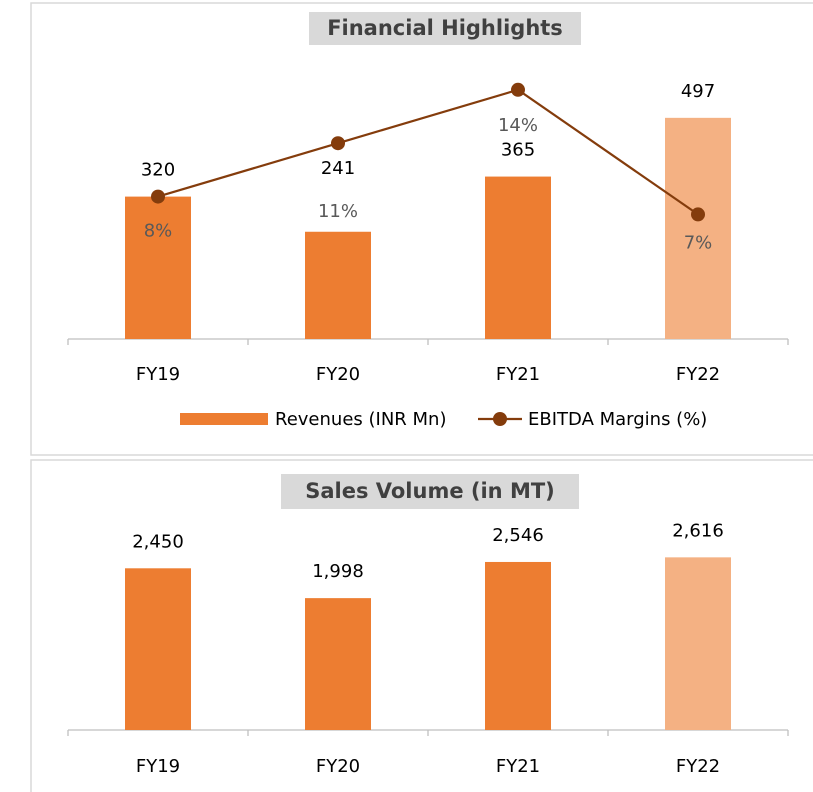 Image resolution: width=813 pixels, height=792 pixels. What do you see at coordinates (224, 419) in the screenshot?
I see `legend-swatch` at bounding box center [224, 419].